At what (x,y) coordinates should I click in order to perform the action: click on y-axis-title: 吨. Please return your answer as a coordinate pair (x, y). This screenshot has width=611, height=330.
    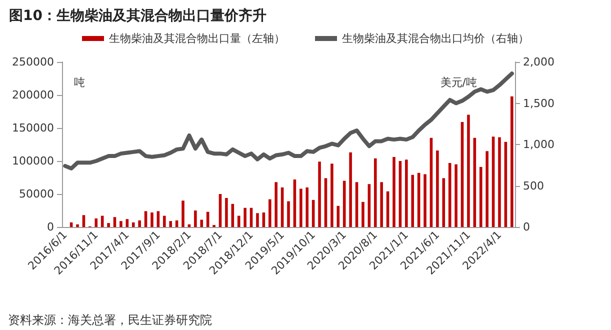
    Looking at the image, I should click on (79, 82).